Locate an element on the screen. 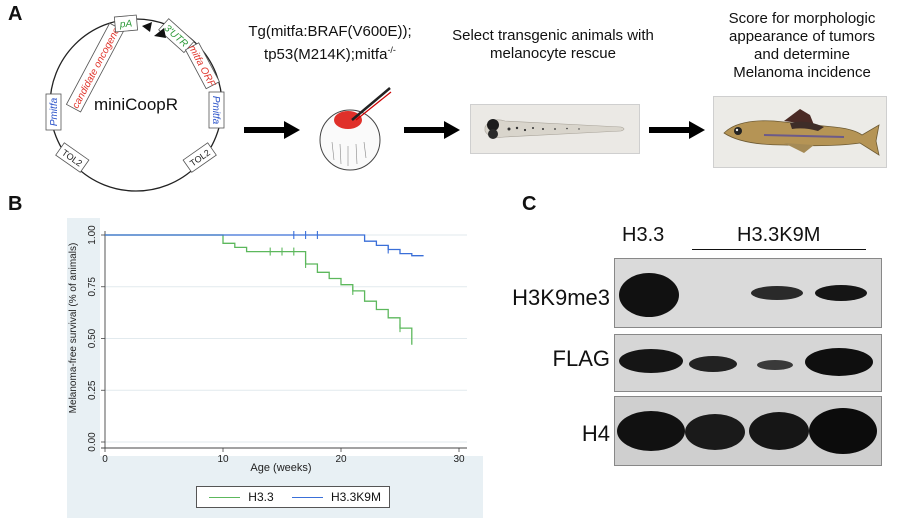 The height and width of the screenshot is (530, 910). x-tick-label: 0 is located at coordinates (105, 459).